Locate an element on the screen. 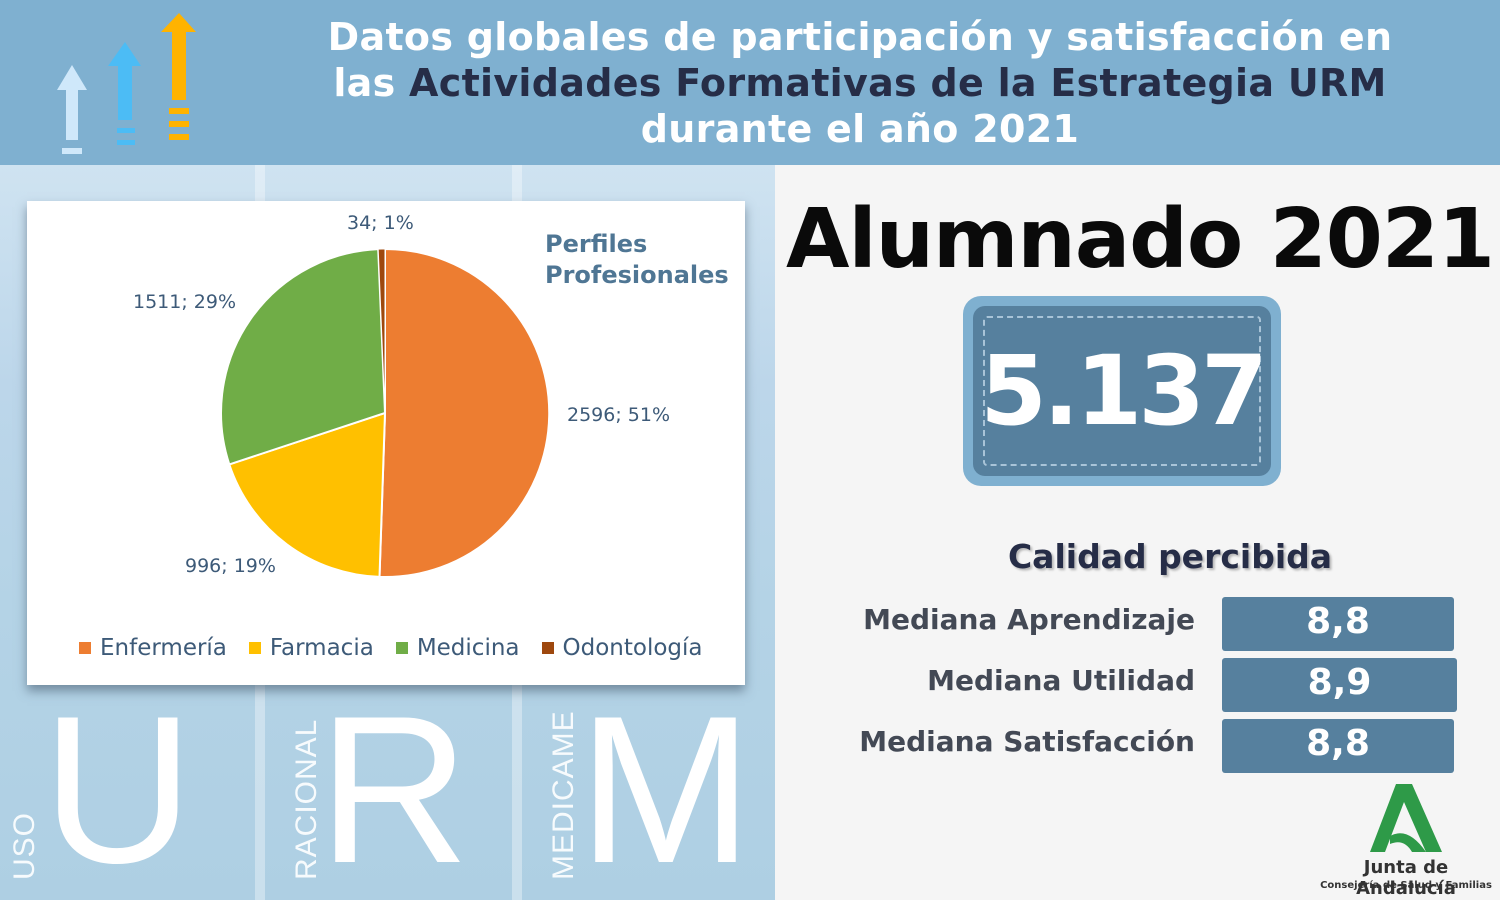 Image resolution: width=1500 pixels, height=900 pixels. slice-odontologia is located at coordinates (381, 331).